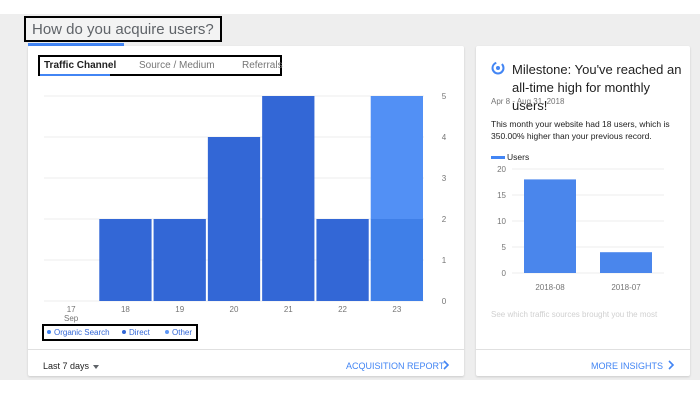 The height and width of the screenshot is (400, 700). I want to click on x-tick-label: 2018-07, so click(626, 287).